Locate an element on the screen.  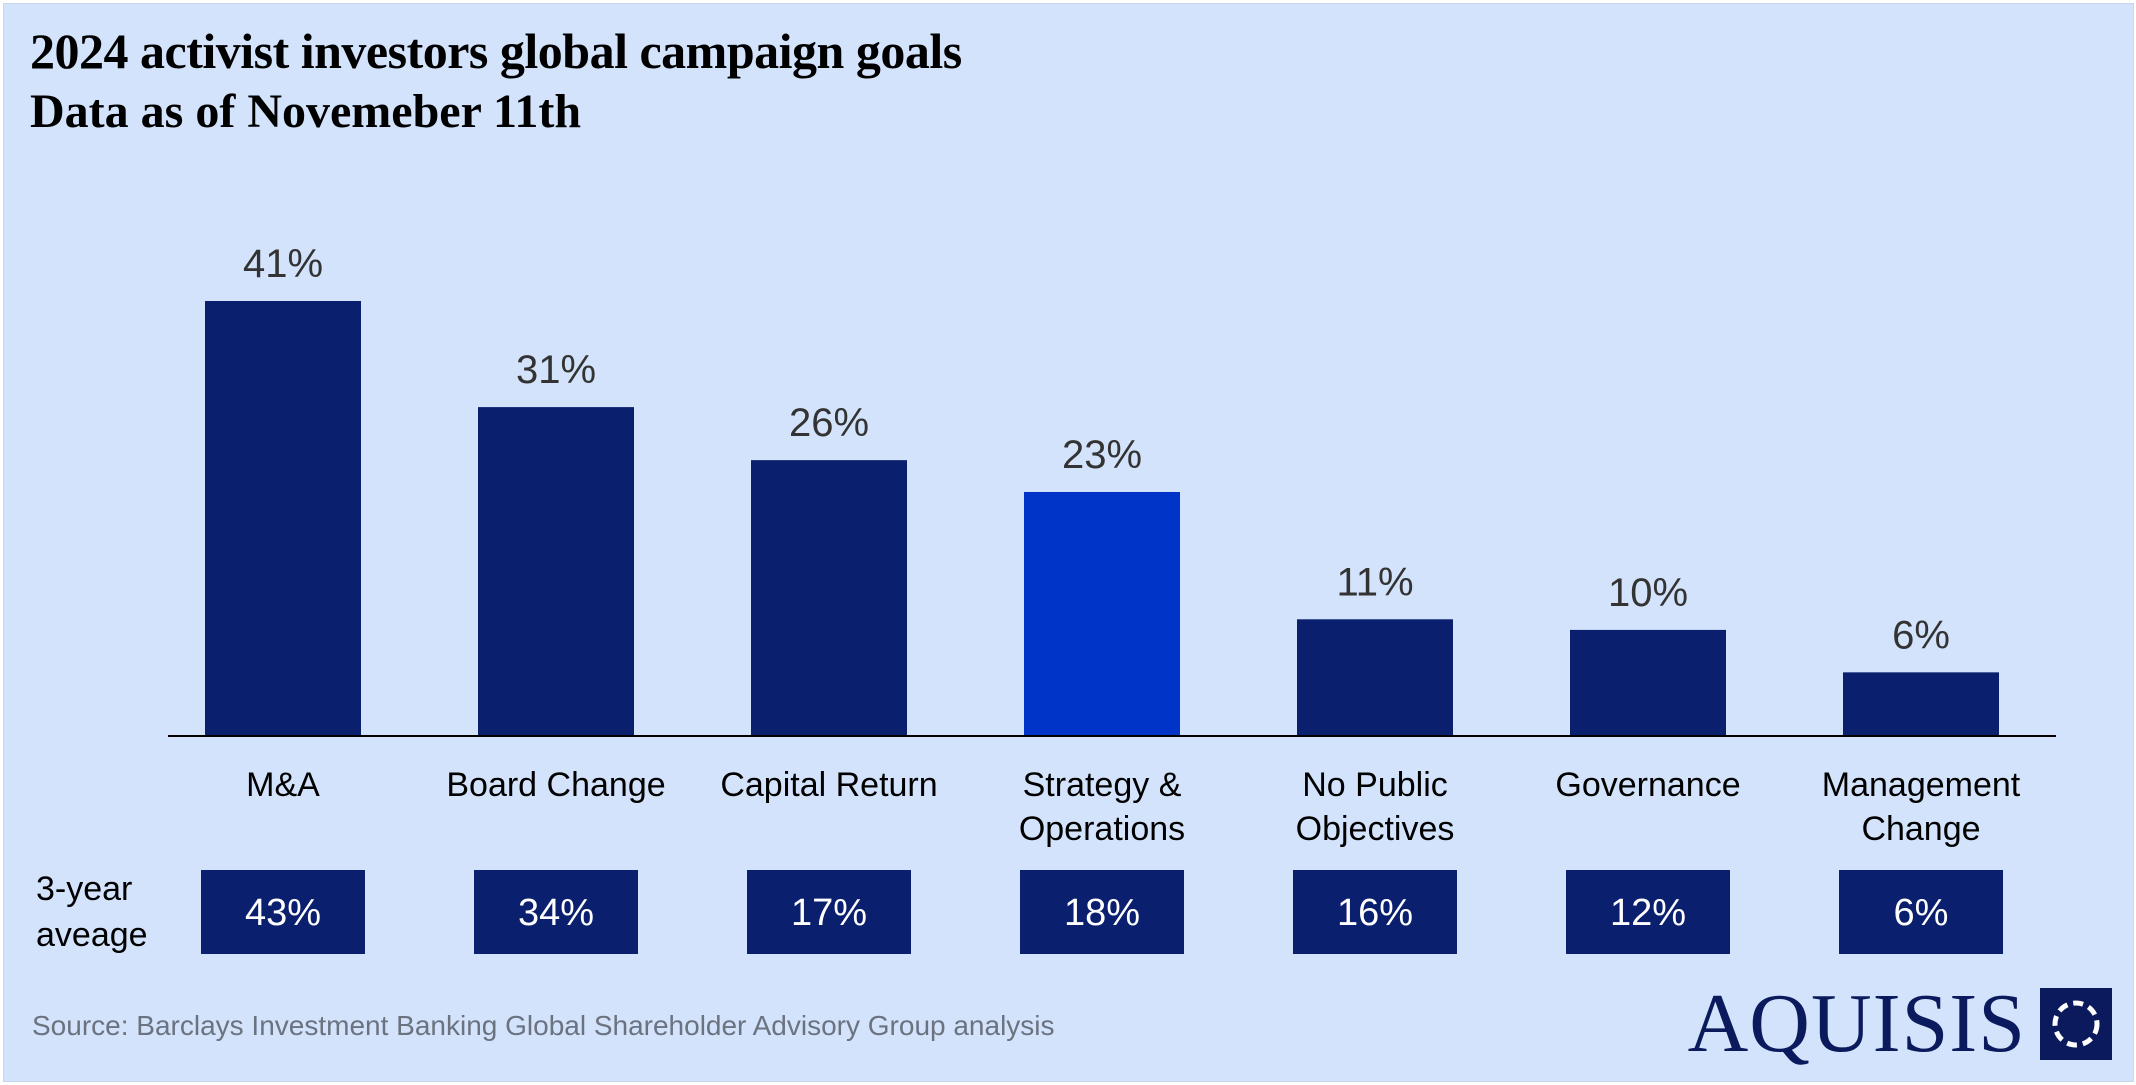
category-label: Management Change is located at coordinates (1921, 807).